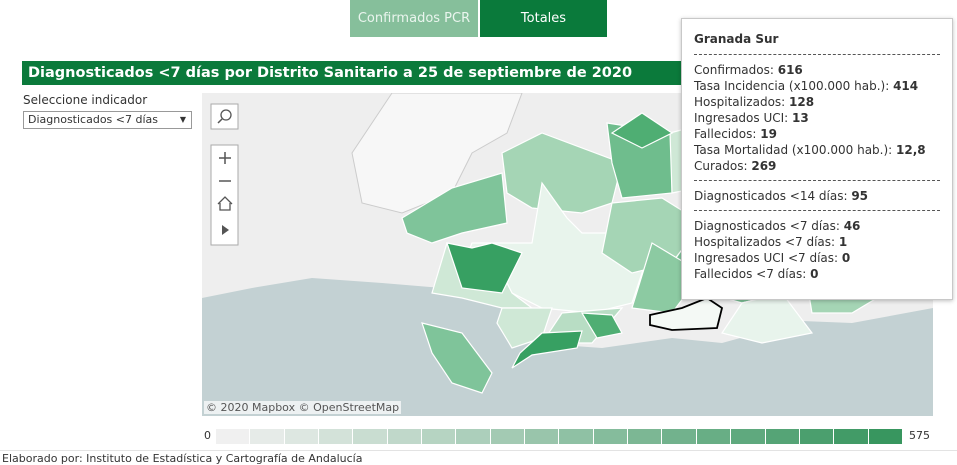 Image resolution: width=957 pixels, height=465 pixels. Describe the element at coordinates (911, 150) in the screenshot. I see `tooltip-value: 12,8` at that location.